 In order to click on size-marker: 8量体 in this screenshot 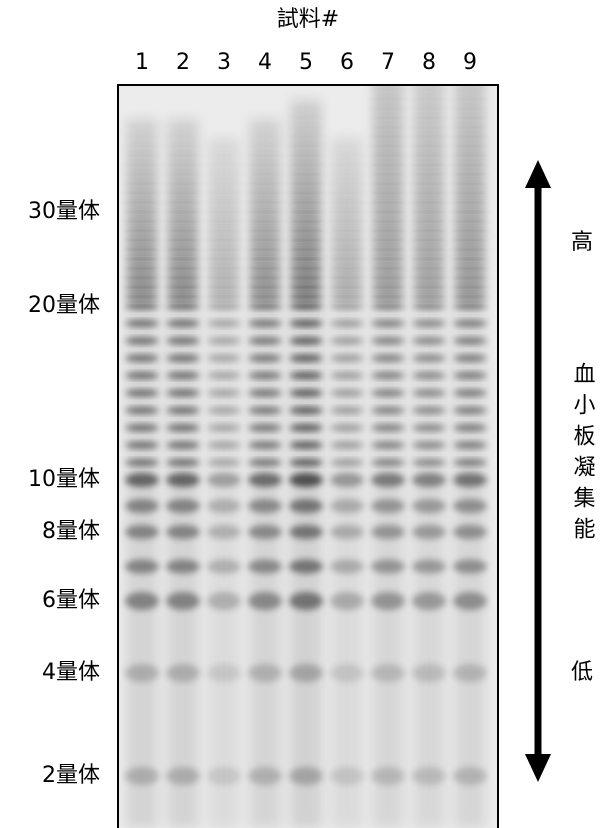, I will do `click(71, 531)`.